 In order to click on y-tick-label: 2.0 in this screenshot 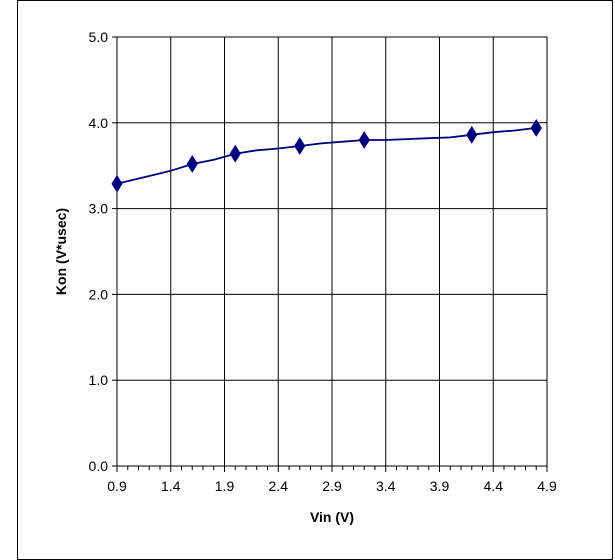, I will do `click(99, 294)`.